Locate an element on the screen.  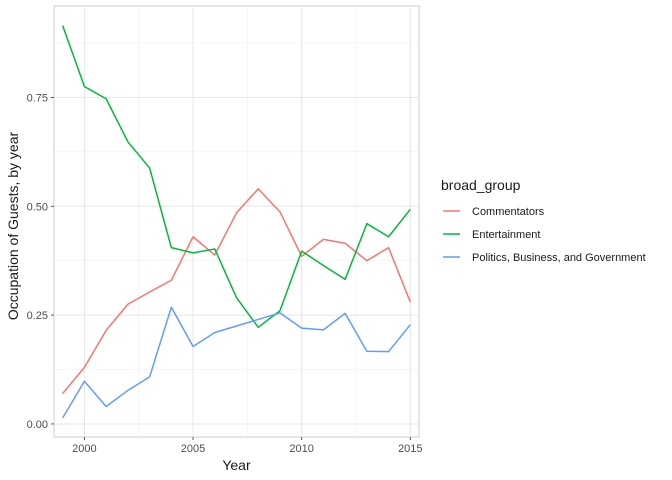
y-tick-label: 0.00 is located at coordinates (37, 425).